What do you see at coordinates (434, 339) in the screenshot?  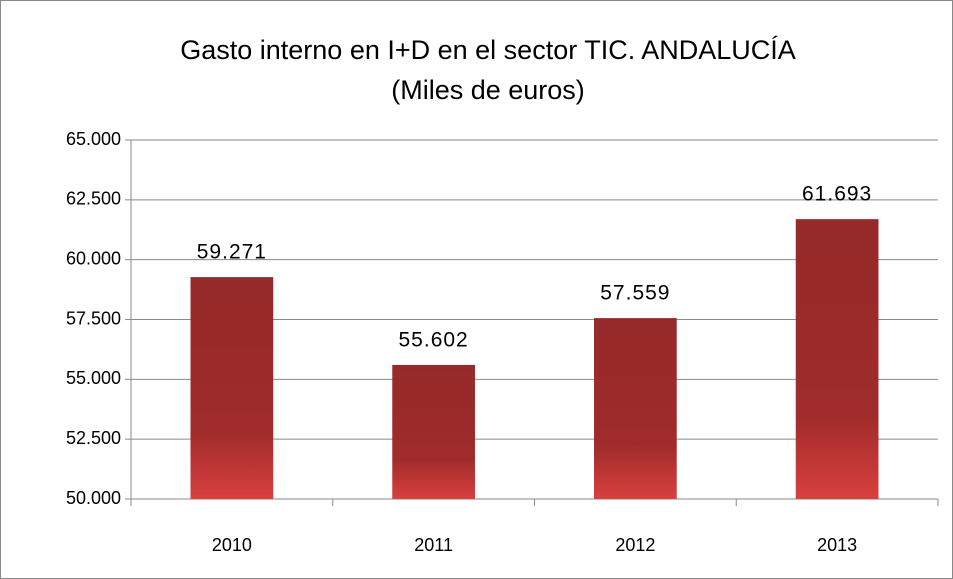 I see `value-label: 55.602` at bounding box center [434, 339].